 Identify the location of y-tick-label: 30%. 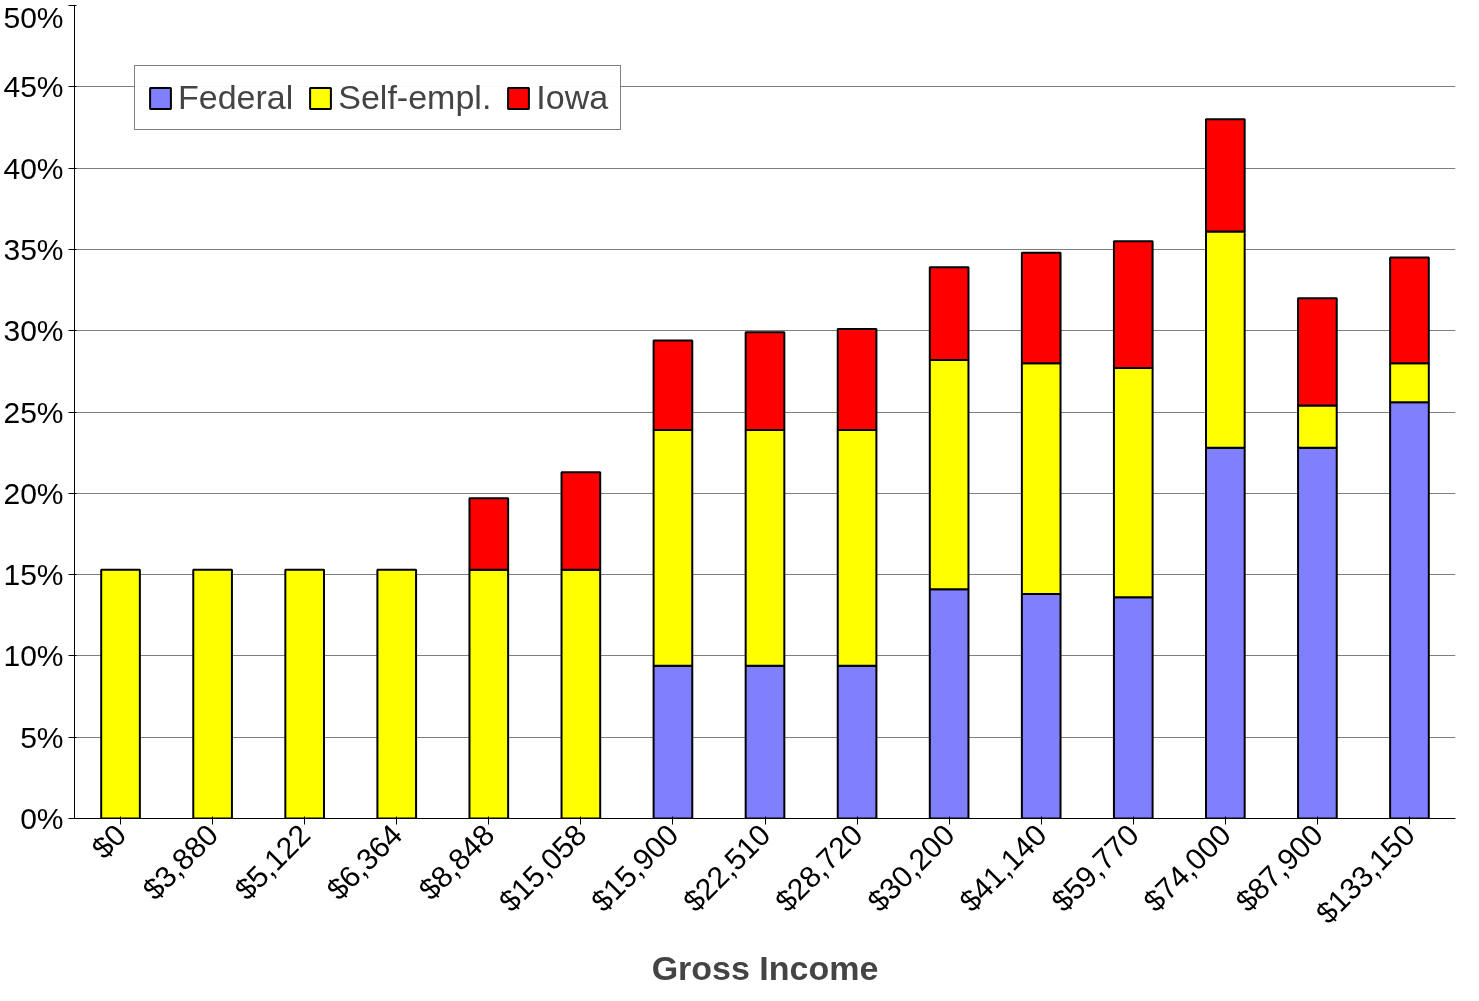
(33, 331).